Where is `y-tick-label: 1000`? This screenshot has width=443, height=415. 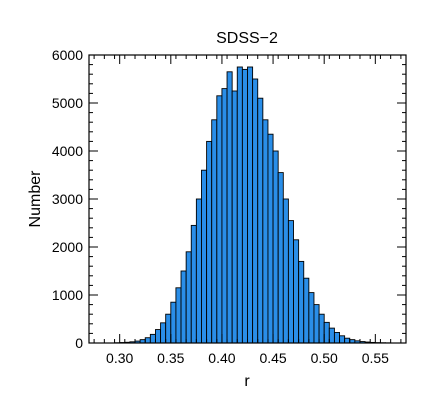 y-tick-label: 1000 is located at coordinates (67, 295).